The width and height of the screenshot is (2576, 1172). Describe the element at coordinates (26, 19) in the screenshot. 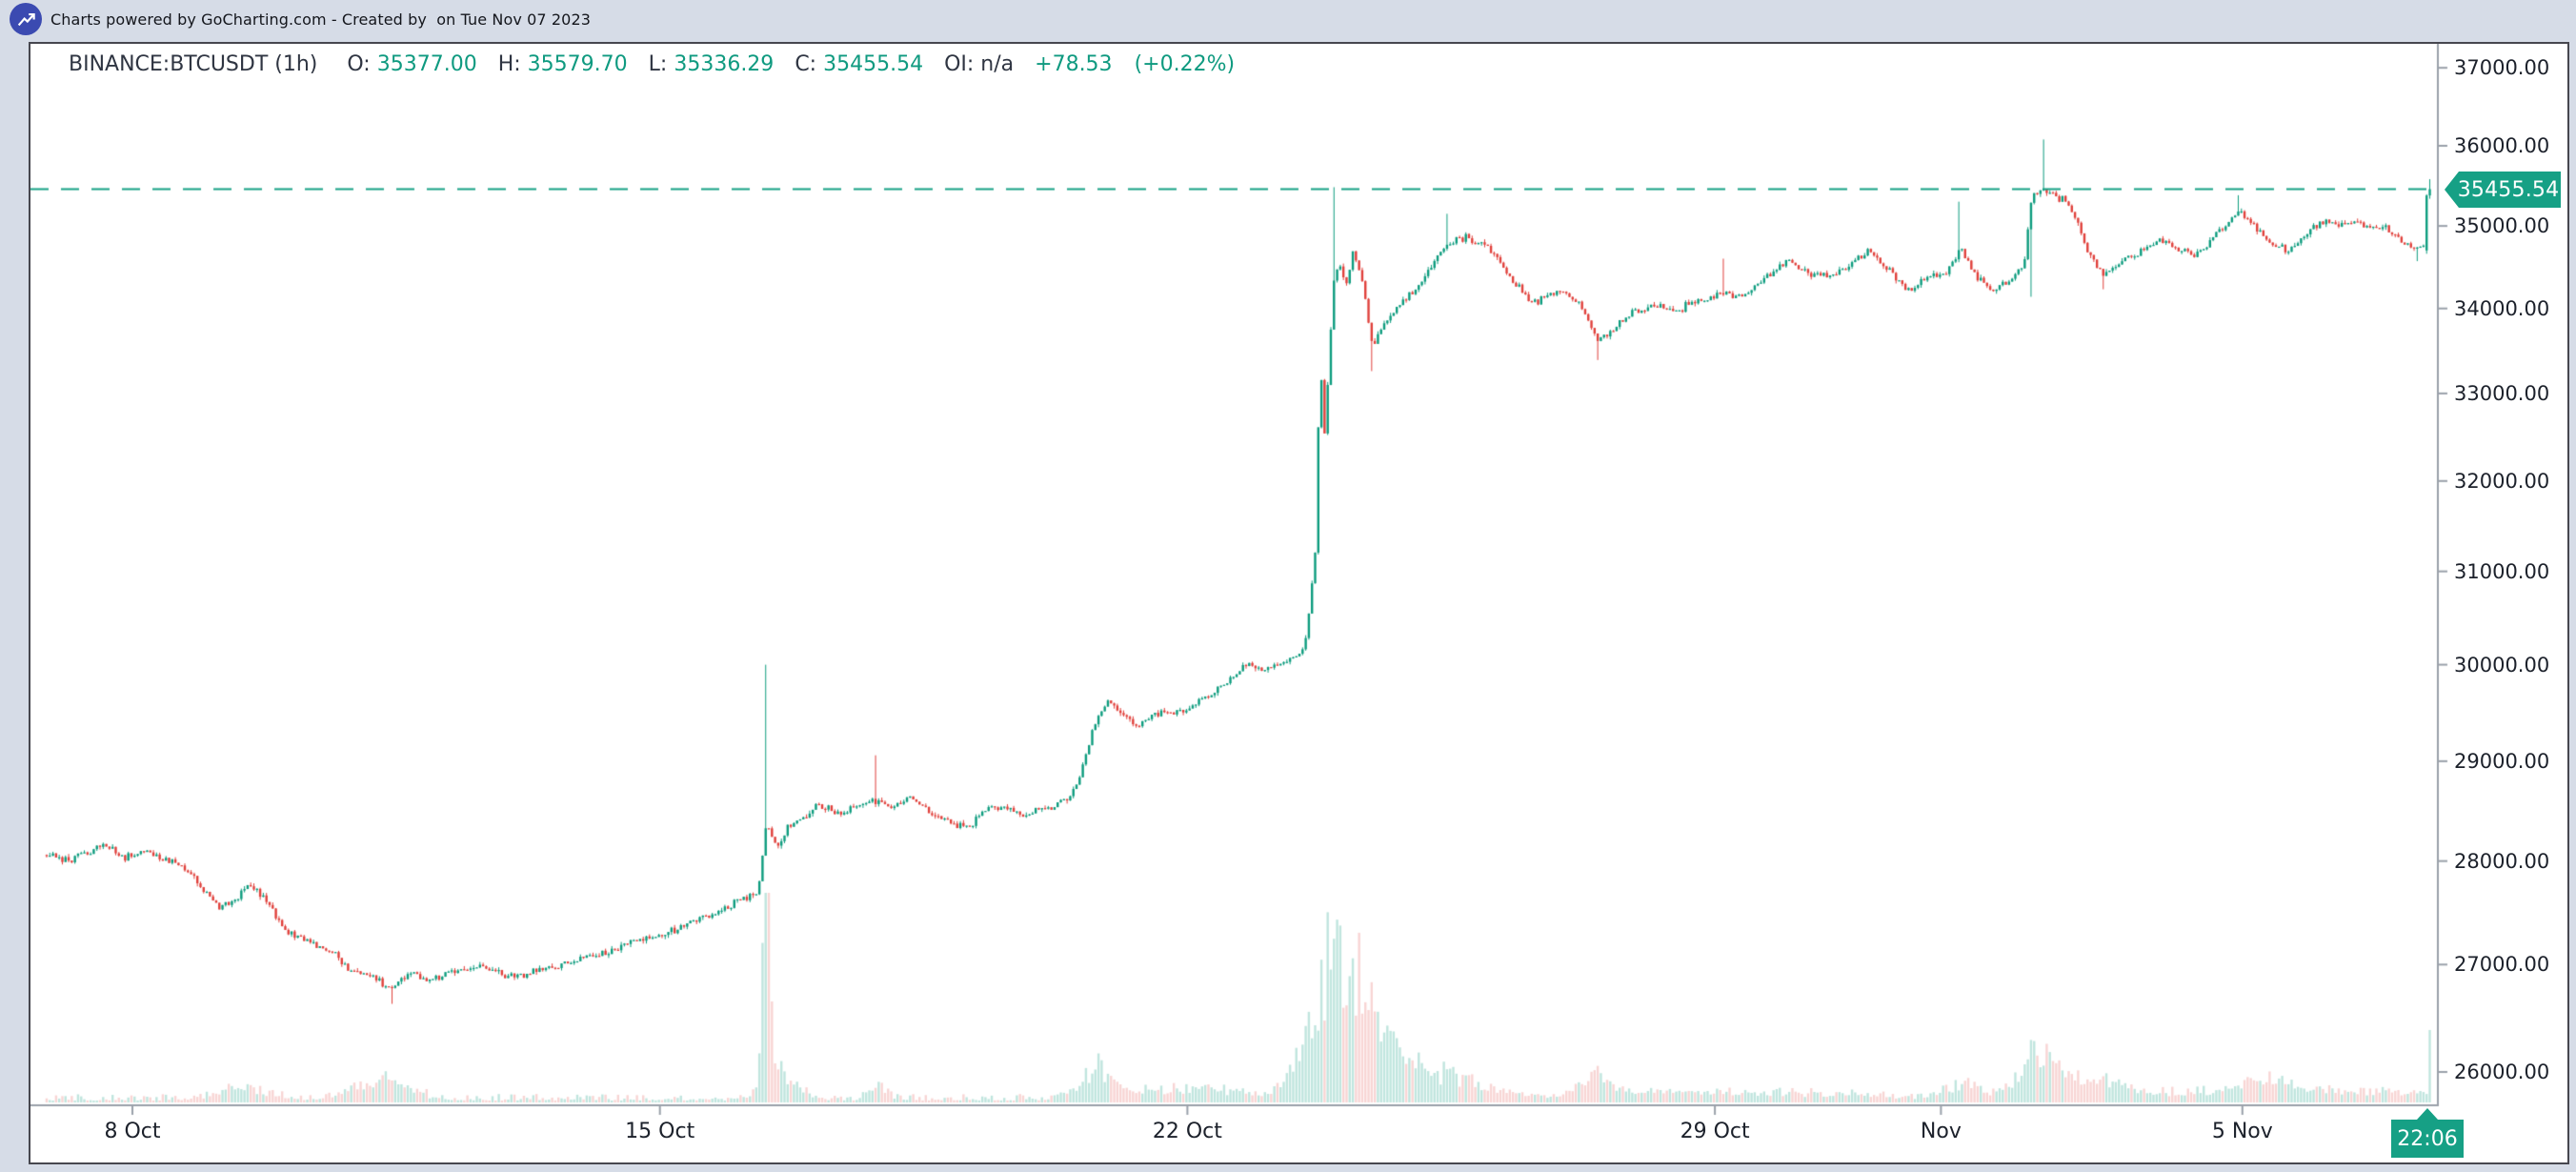

I see `gocharting-logo-icon` at that location.